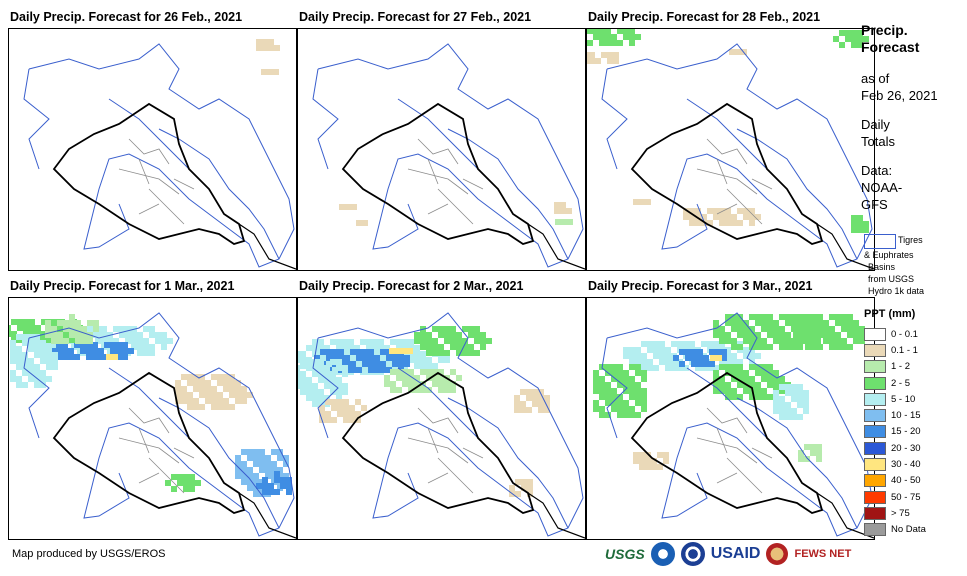  Describe the element at coordinates (906, 416) in the screenshot. I see `ppt-class-label: 10 - 15` at that location.